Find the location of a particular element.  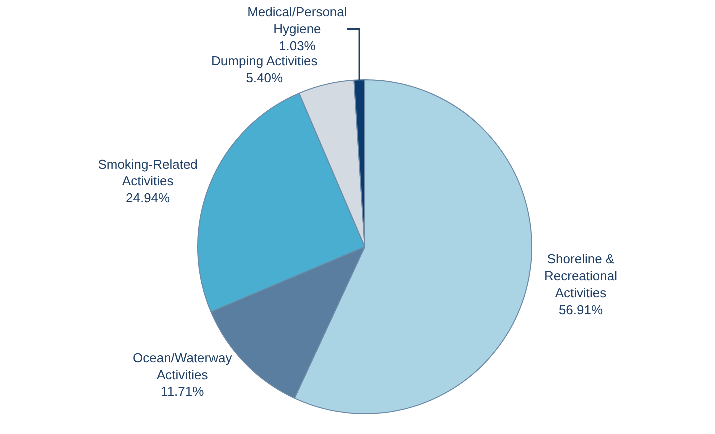

data-label: 24.94% is located at coordinates (148, 198).